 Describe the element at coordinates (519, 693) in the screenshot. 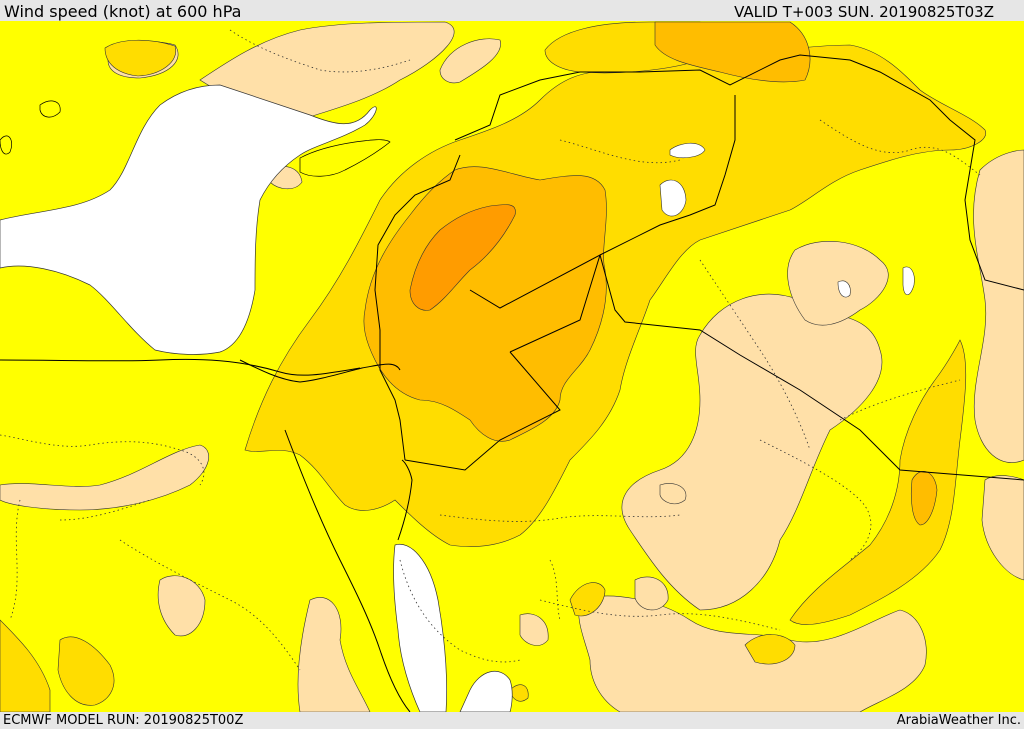

I see `fresh-wind-red-sea-right` at that location.